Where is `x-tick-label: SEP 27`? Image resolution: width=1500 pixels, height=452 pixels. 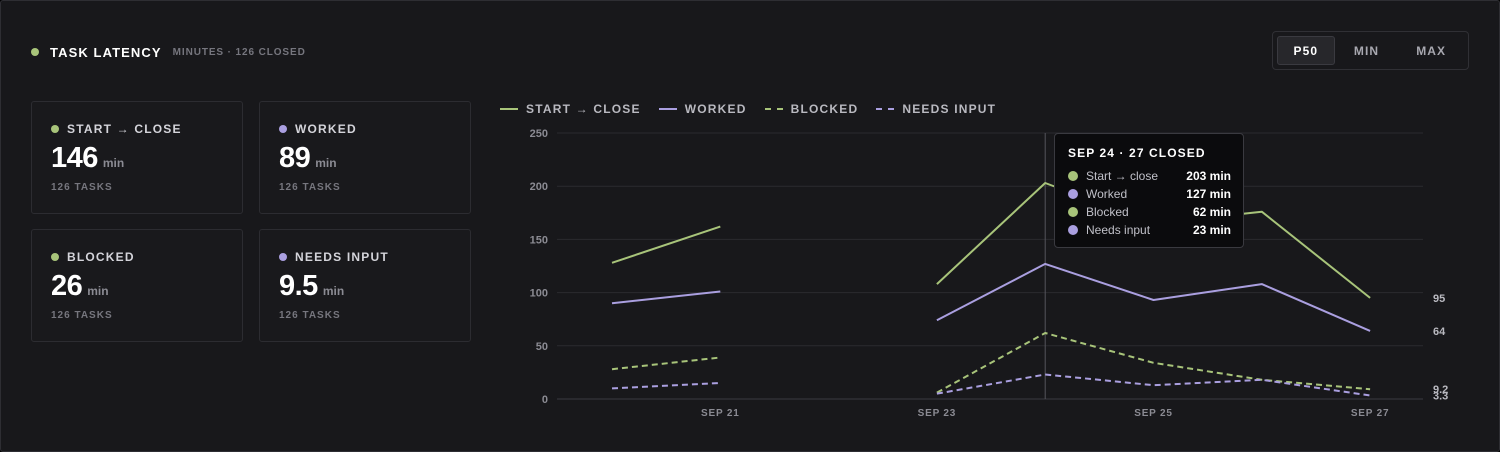
x-tick-label: SEP 27 is located at coordinates (1370, 413).